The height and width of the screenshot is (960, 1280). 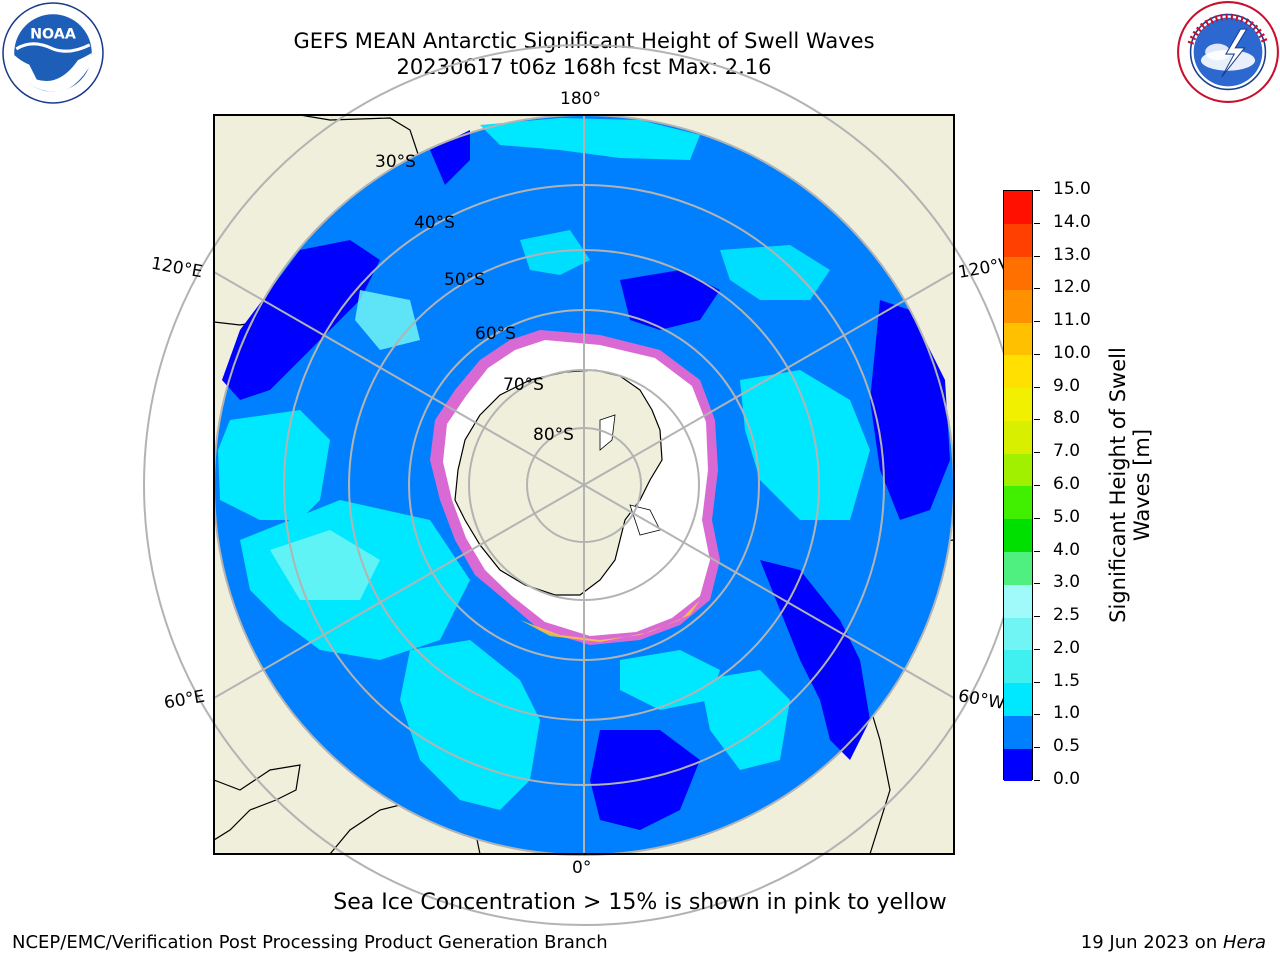 What do you see at coordinates (1072, 287) in the screenshot?
I see `colorbar-tick-label: 12.0` at bounding box center [1072, 287].